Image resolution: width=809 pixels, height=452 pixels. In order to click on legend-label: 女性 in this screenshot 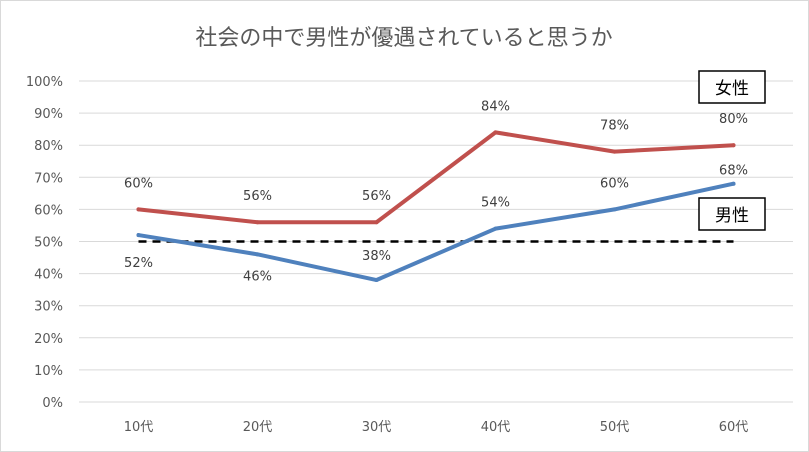, I will do `click(732, 89)`.